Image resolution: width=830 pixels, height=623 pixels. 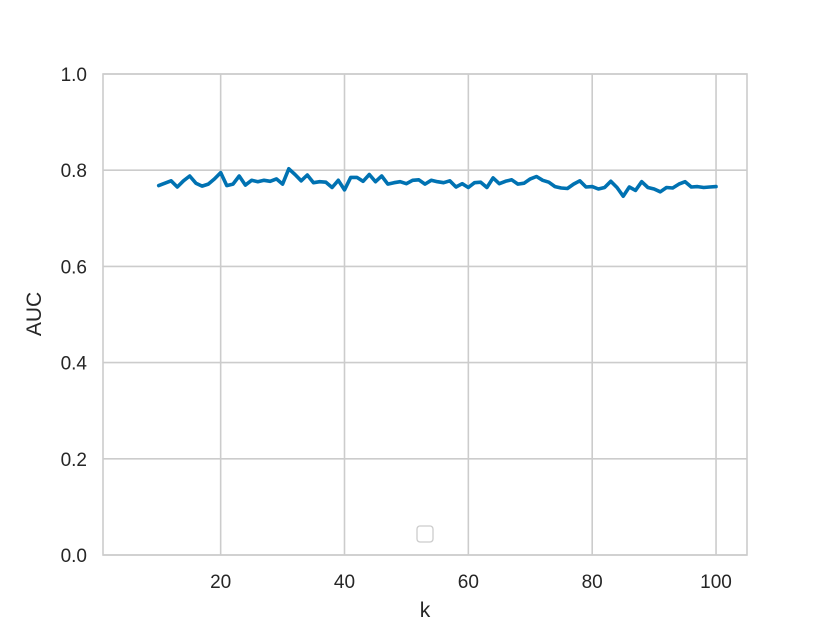 I want to click on x-tick-labels: 20 40 60 80 100, so click(x=471, y=582).